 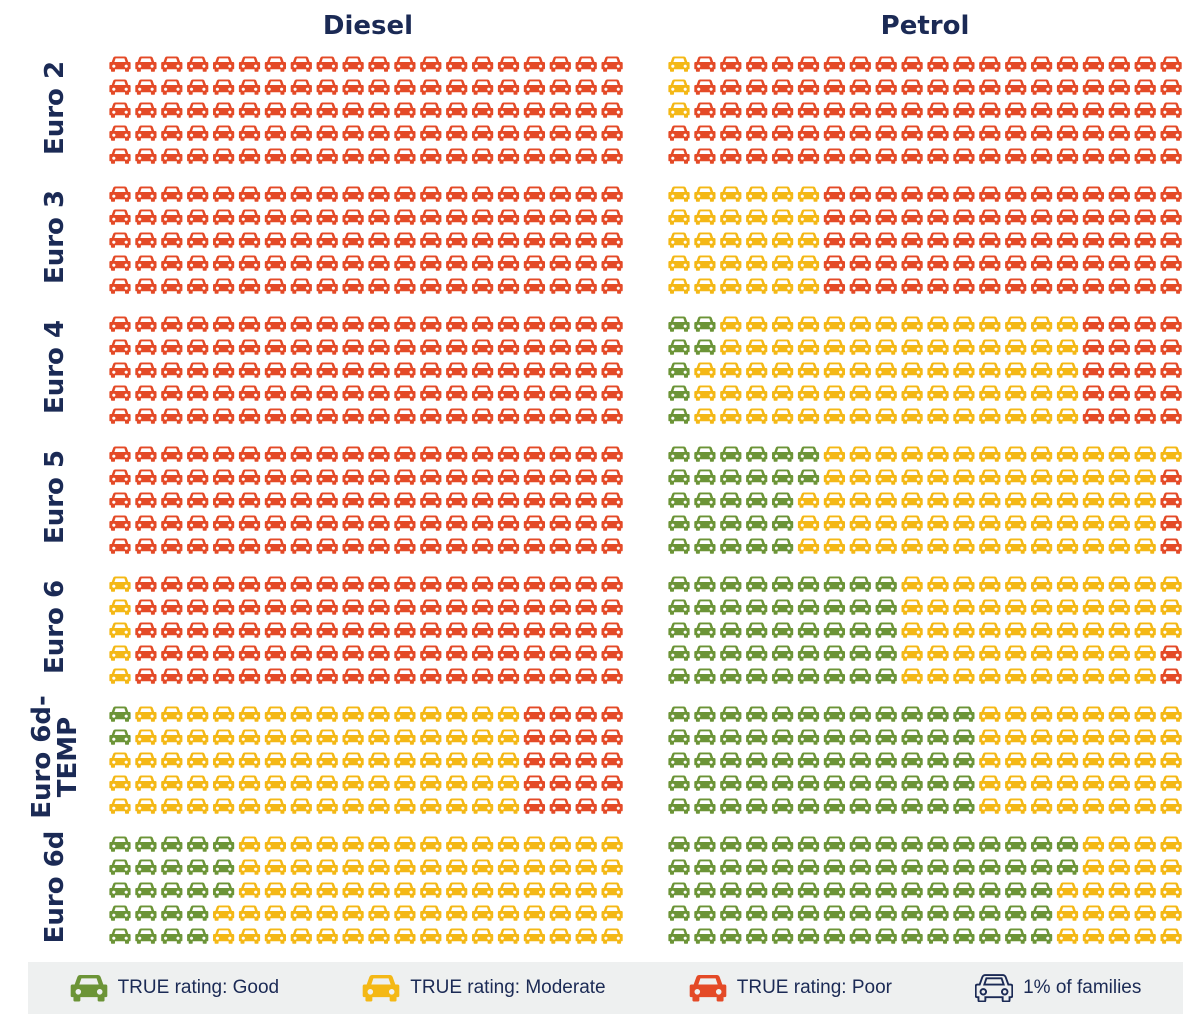 What do you see at coordinates (366, 890) in the screenshot?
I see `waffle-diesel-euro-6d` at bounding box center [366, 890].